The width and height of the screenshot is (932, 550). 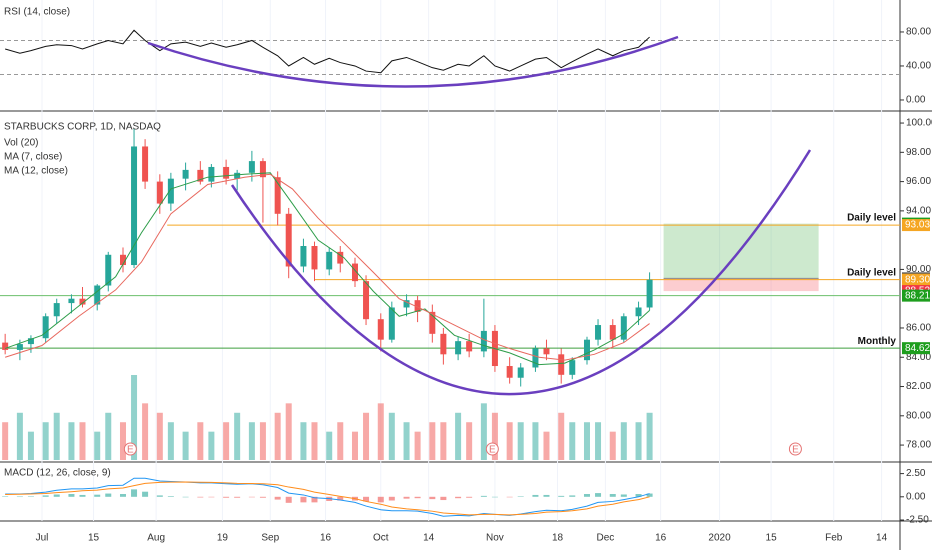 I want to click on x-tick-label: Jul, so click(x=42, y=538).